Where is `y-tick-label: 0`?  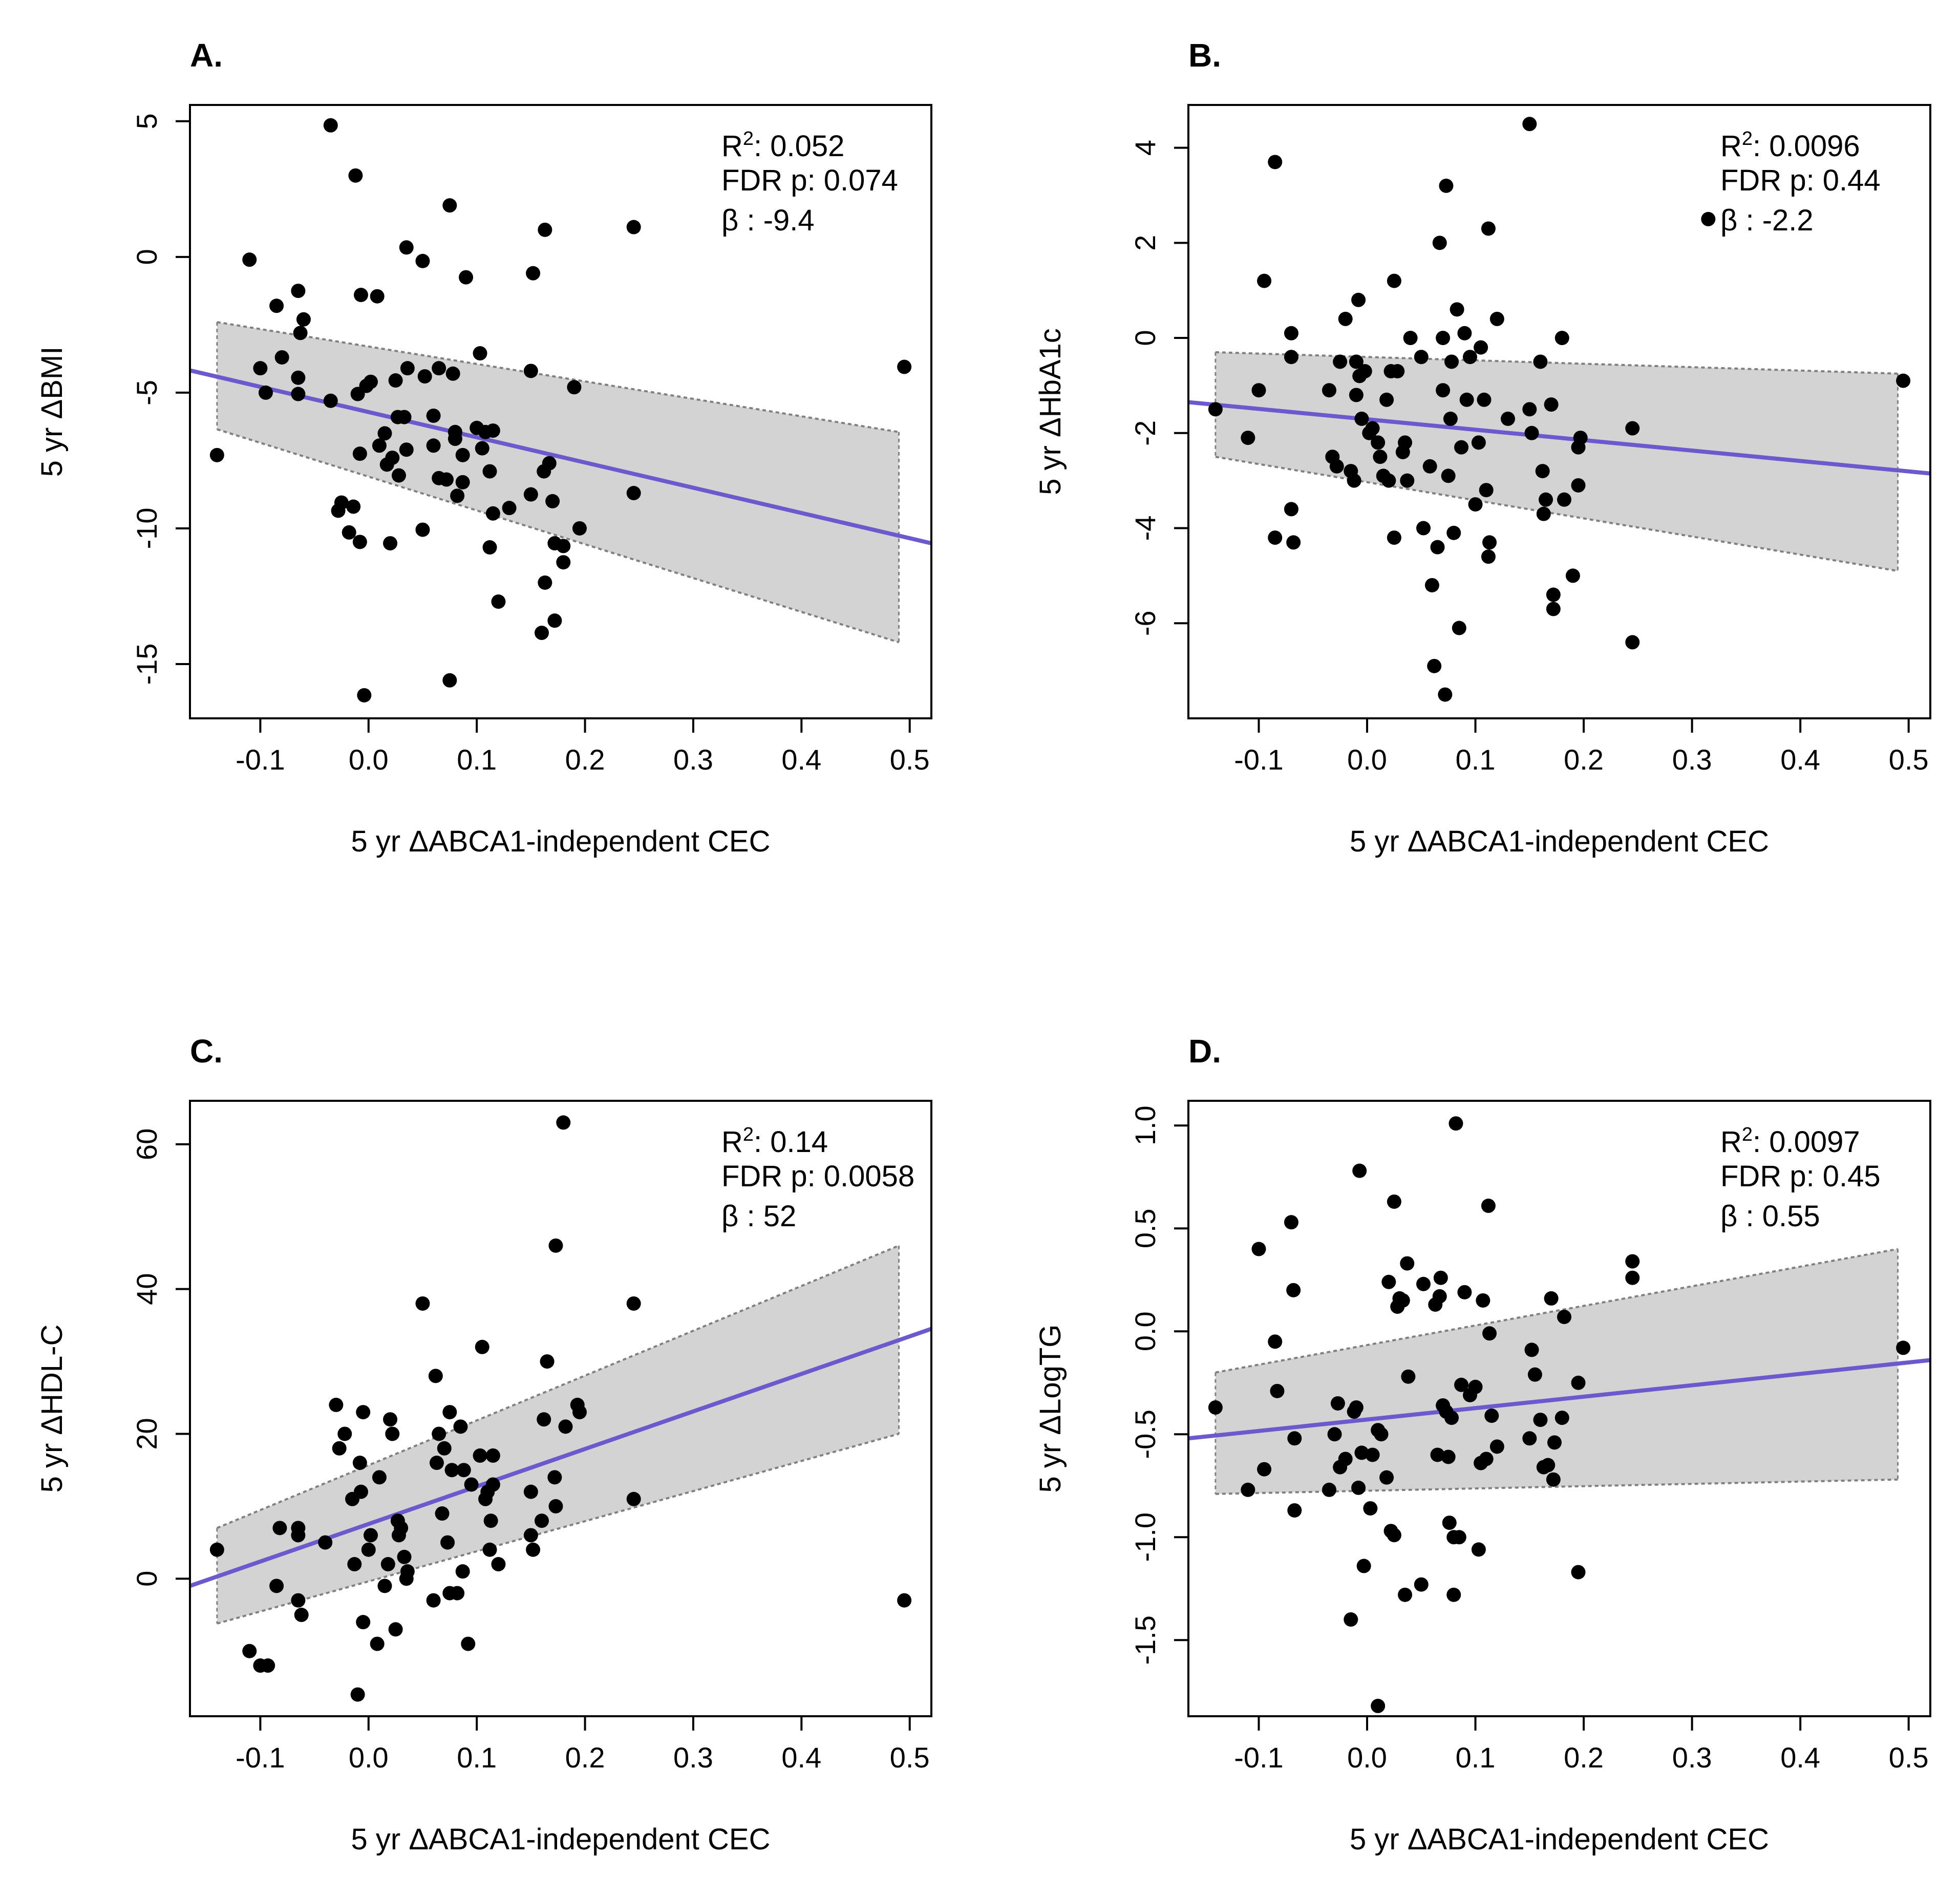 y-tick-label: 0 is located at coordinates (147, 257).